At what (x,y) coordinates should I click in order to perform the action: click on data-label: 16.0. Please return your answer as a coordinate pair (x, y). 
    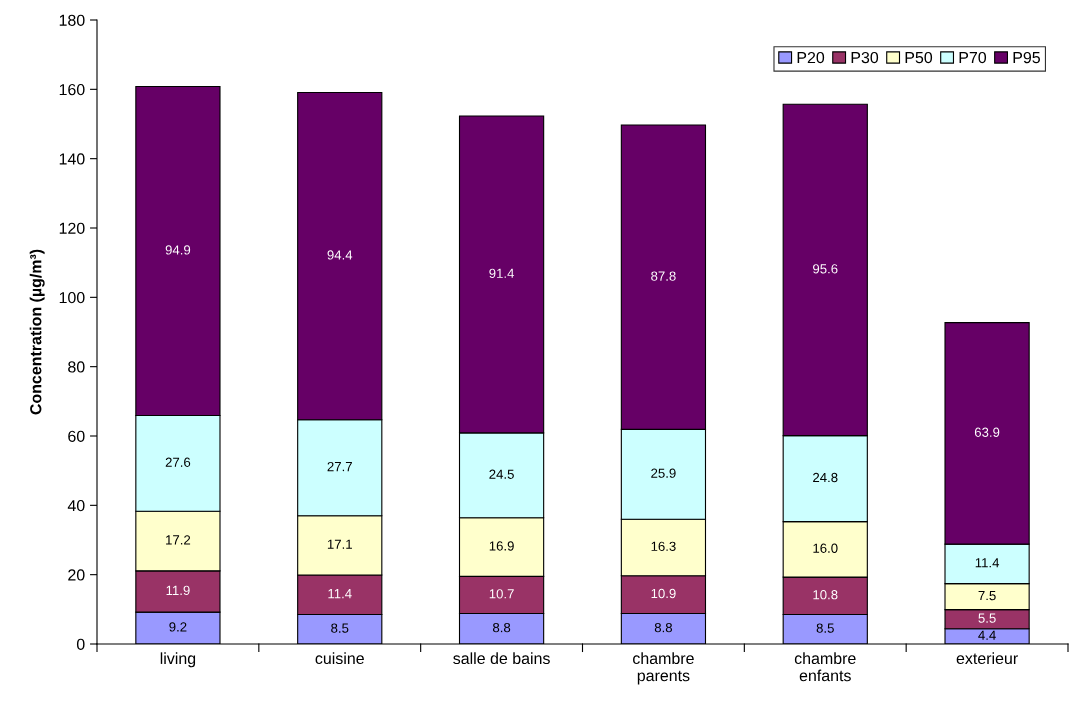
    Looking at the image, I should click on (825, 548).